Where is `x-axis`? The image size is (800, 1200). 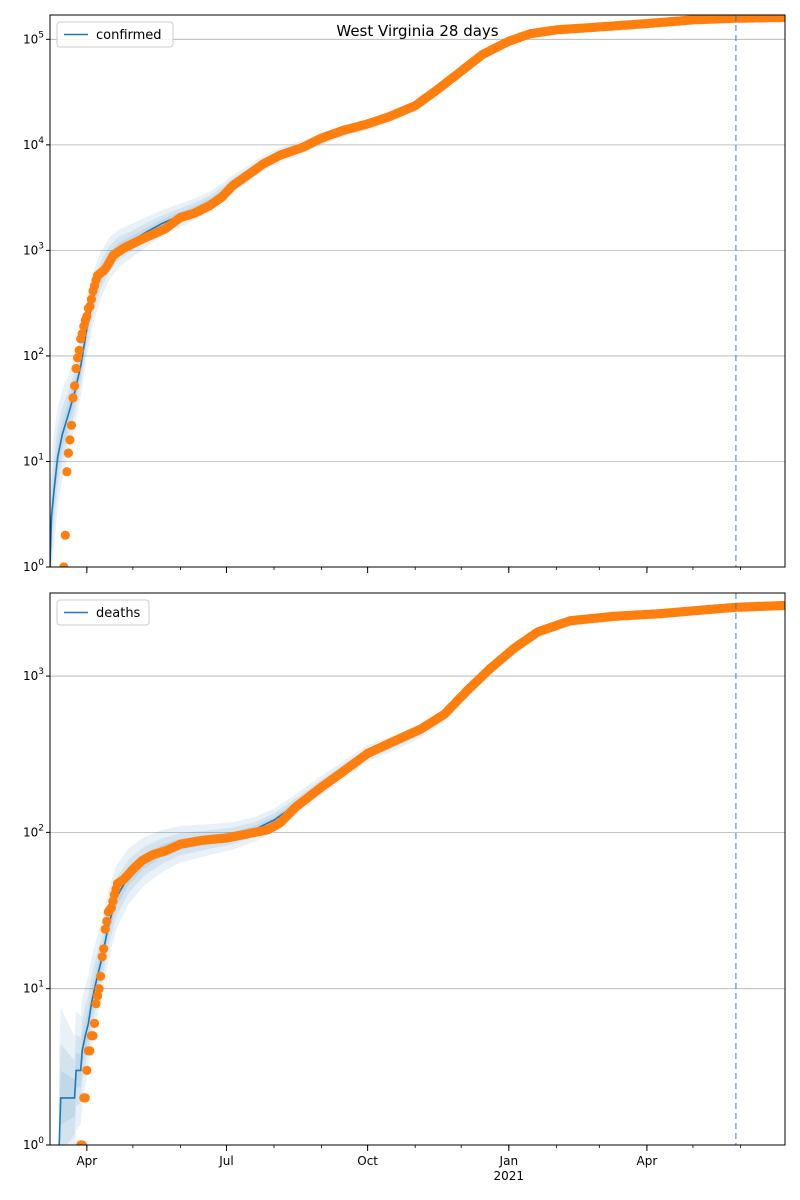
x-axis is located at coordinates (413, 570).